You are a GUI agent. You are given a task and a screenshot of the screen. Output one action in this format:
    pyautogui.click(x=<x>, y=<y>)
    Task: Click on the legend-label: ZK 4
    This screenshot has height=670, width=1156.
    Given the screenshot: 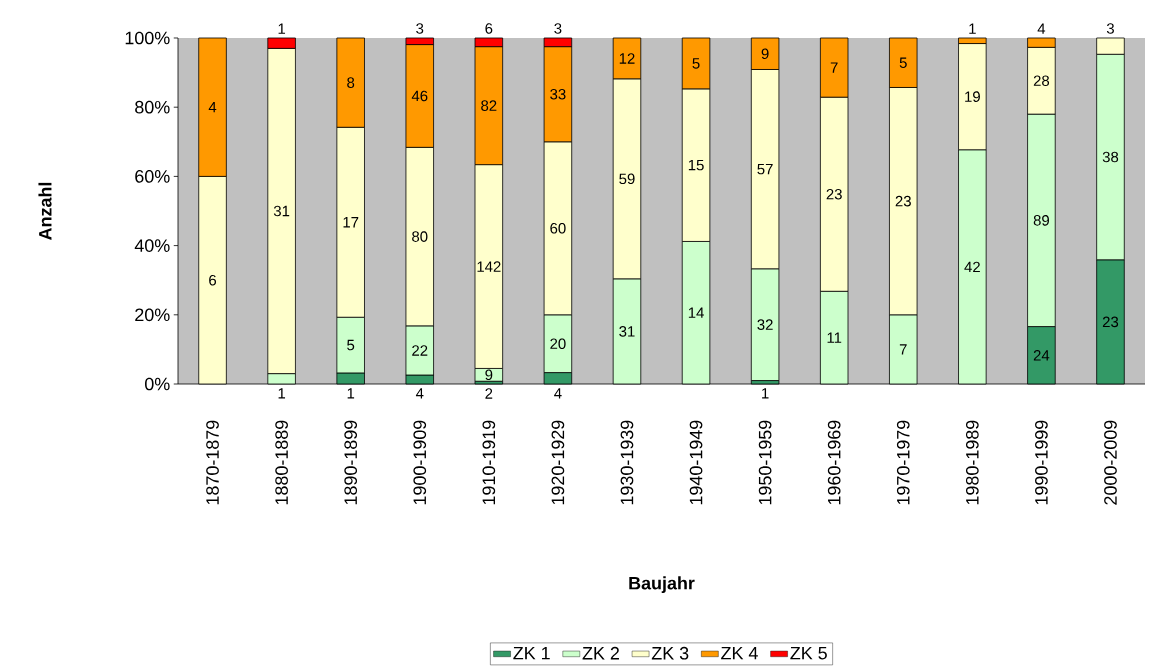 What is the action you would take?
    pyautogui.click(x=739, y=653)
    